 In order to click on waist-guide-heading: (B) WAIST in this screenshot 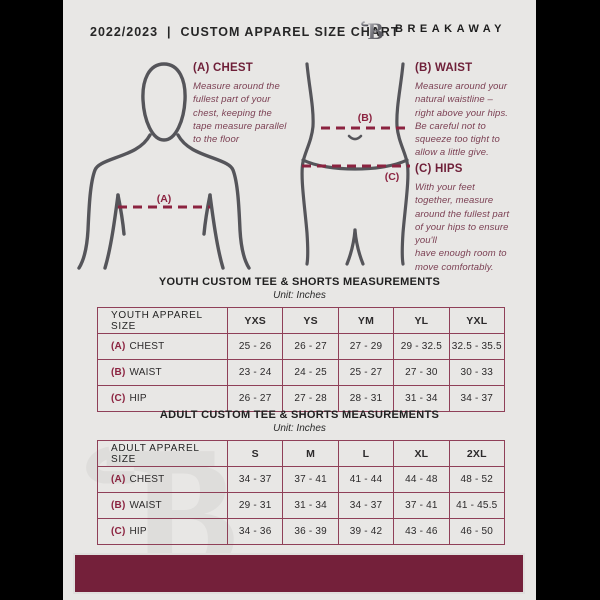, I will do `click(444, 68)`.